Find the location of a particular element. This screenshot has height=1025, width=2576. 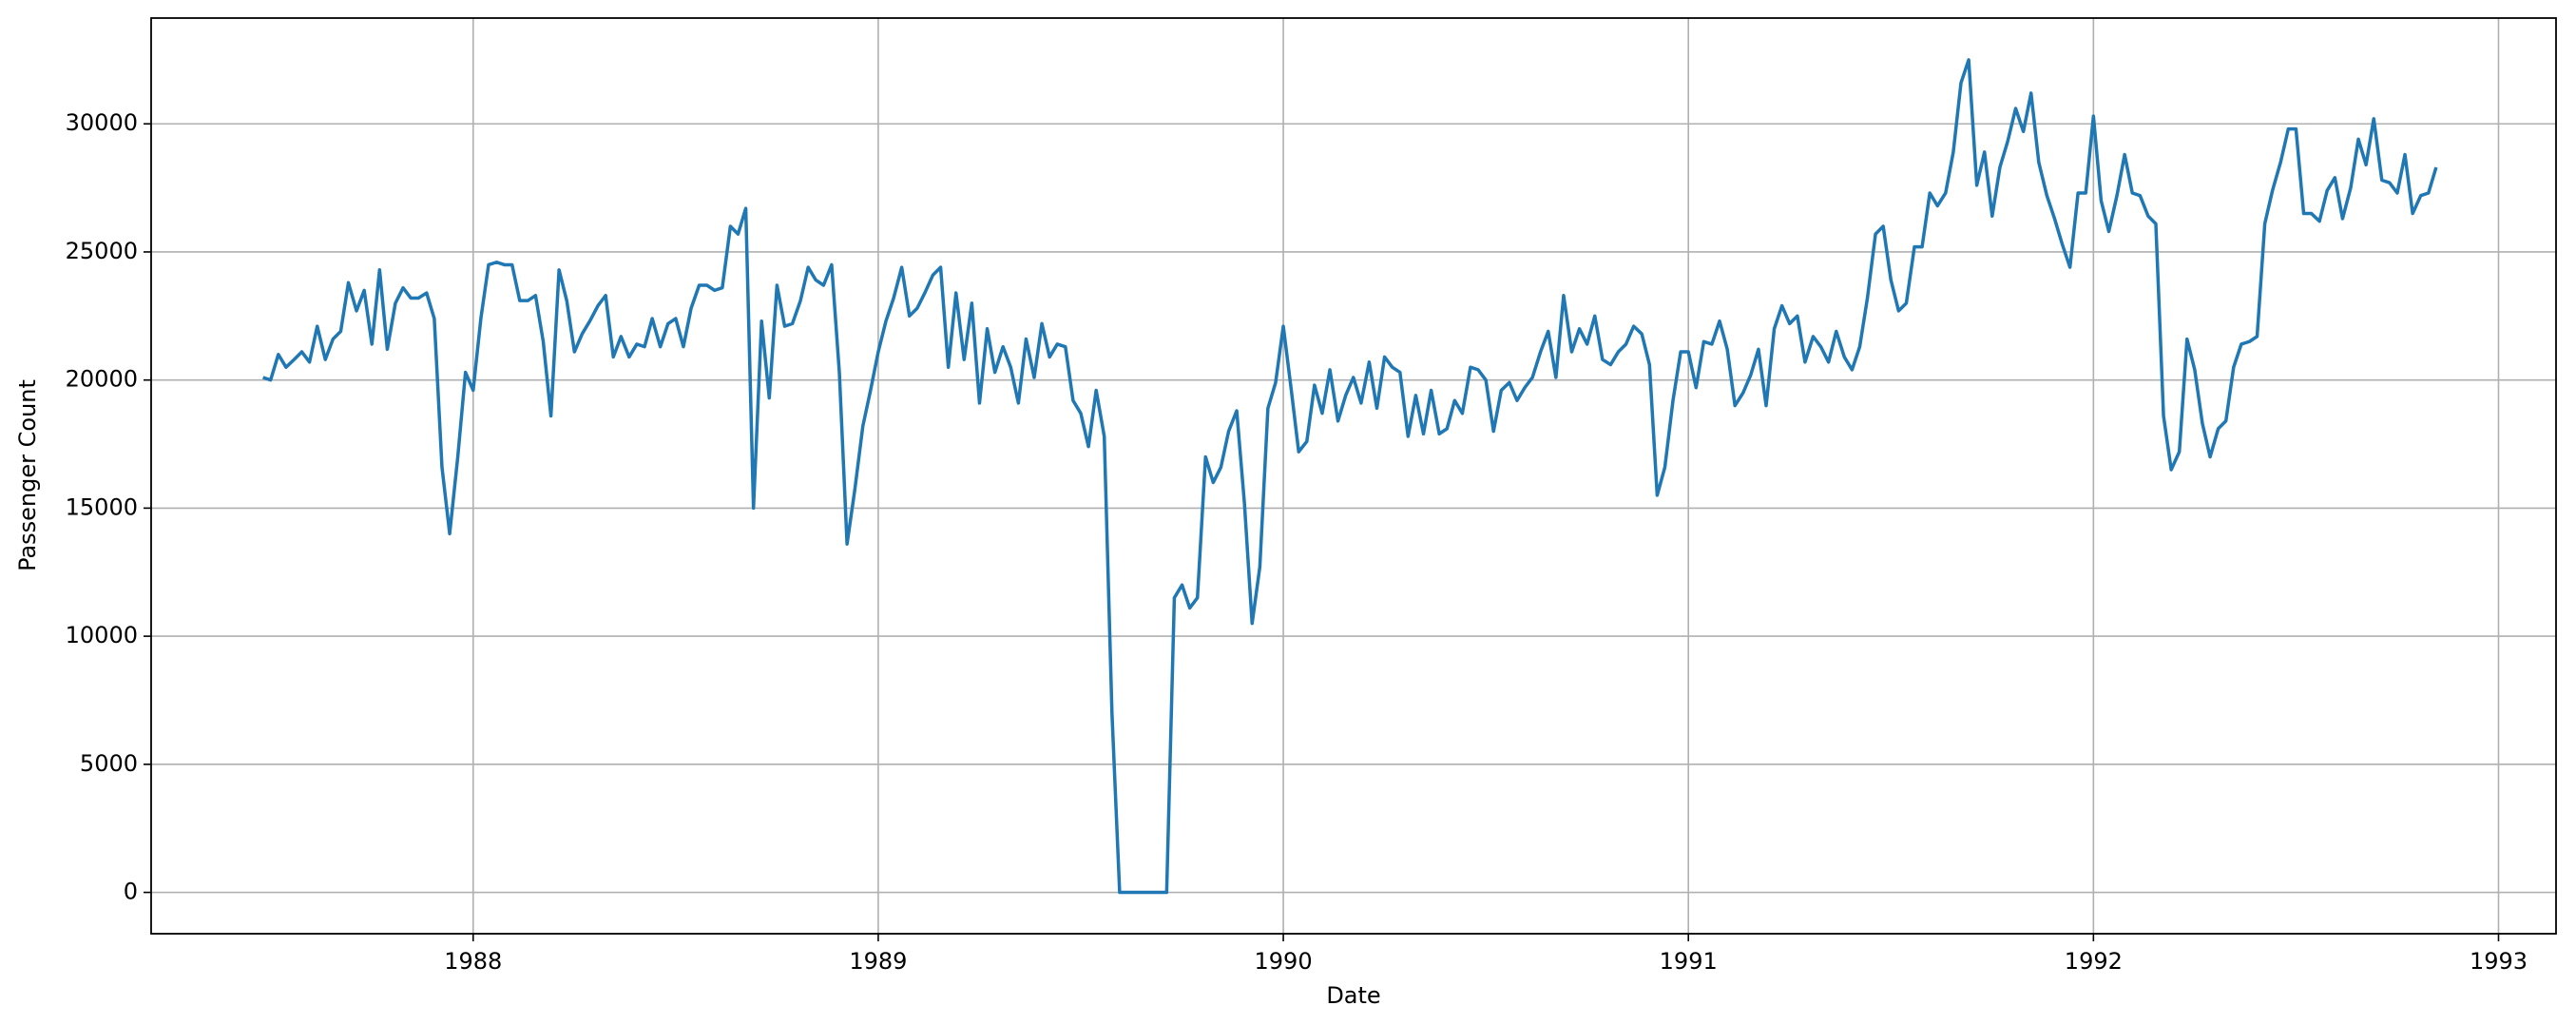

y-tick-label: 25000 is located at coordinates (102, 251).